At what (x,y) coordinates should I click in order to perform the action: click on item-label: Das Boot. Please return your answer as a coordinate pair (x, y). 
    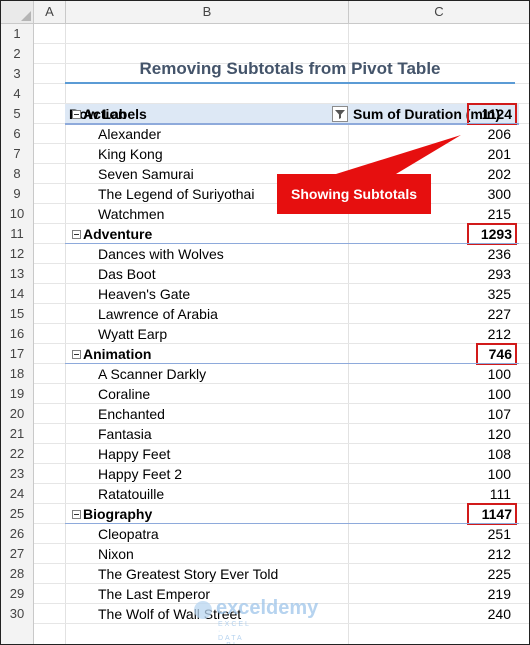
    Looking at the image, I should click on (127, 274).